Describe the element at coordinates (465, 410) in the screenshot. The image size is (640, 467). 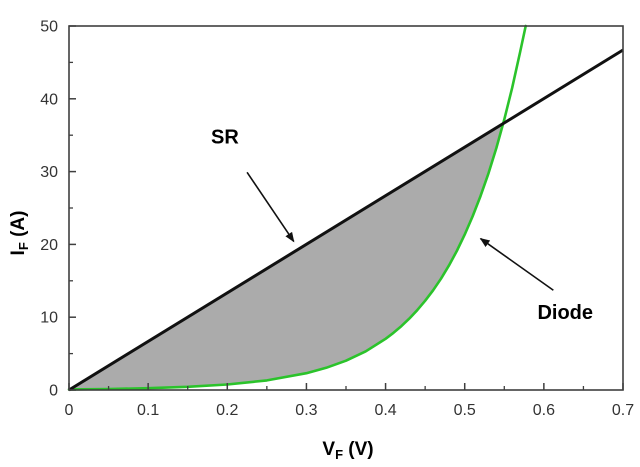
I see `x-tick-label: 0.5` at that location.